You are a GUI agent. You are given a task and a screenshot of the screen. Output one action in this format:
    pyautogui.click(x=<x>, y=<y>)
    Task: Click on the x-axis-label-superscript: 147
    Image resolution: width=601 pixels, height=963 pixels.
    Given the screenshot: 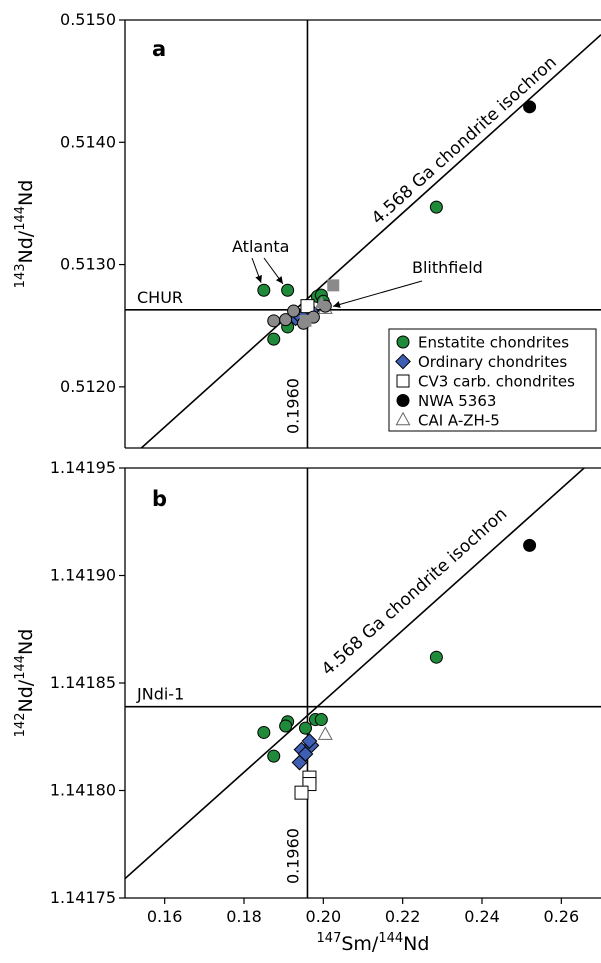 What is the action you would take?
    pyautogui.click(x=329, y=938)
    